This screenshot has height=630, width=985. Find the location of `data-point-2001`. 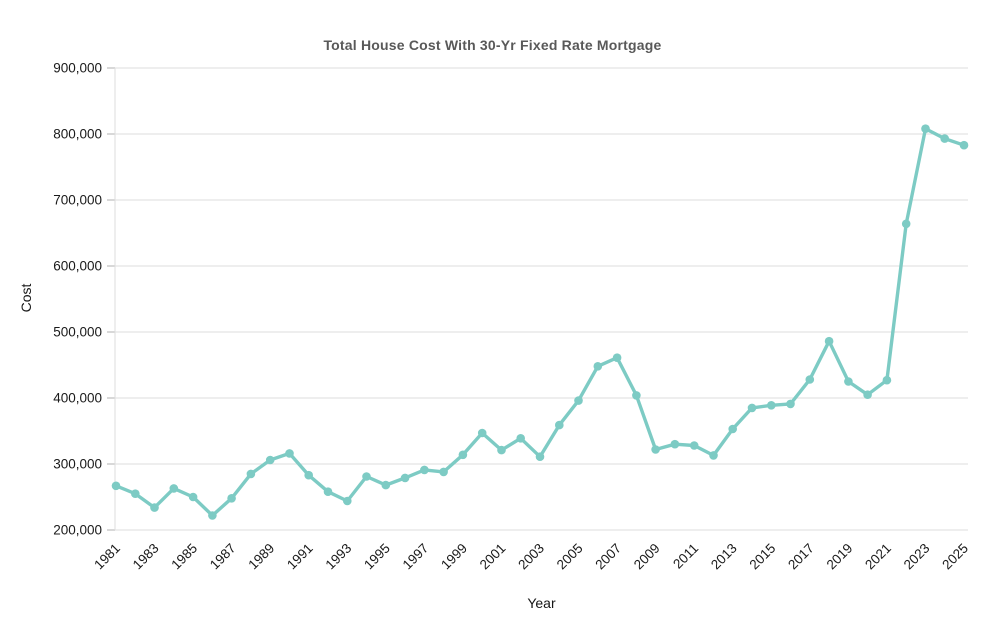

data-point-2001 is located at coordinates (501, 450).